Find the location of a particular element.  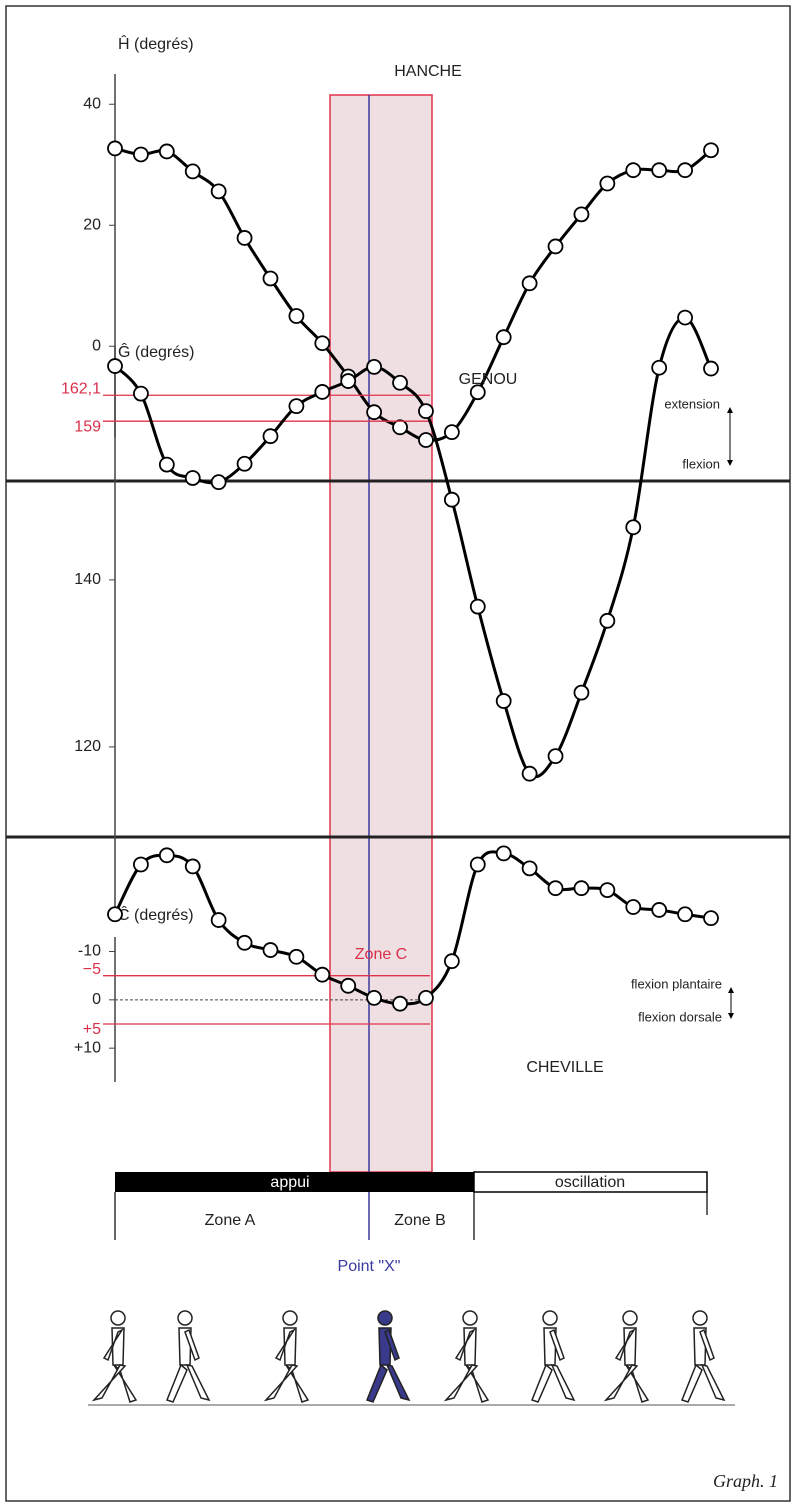

phase-appui is located at coordinates (294, 1182).